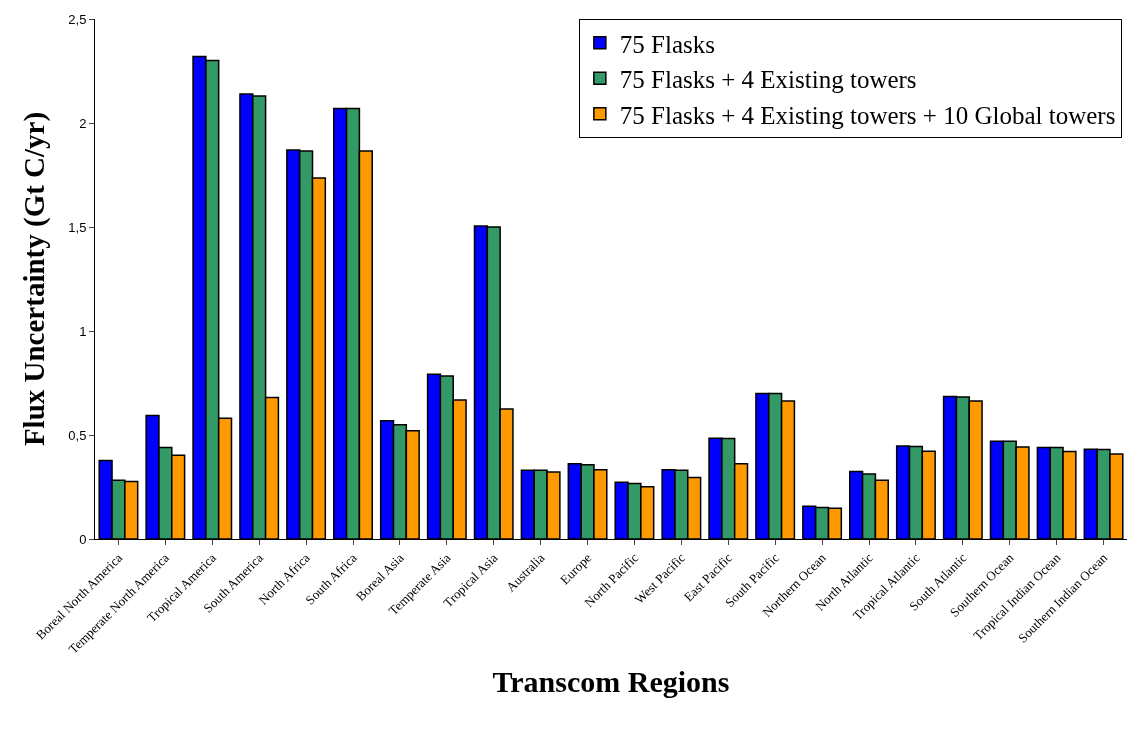 This screenshot has width=1139, height=729. What do you see at coordinates (77, 435) in the screenshot?
I see `y-tick-label: 0,5` at bounding box center [77, 435].